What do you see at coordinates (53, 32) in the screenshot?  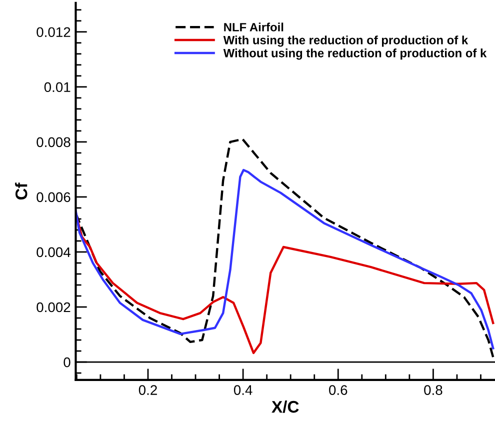 I see `y-tick-label: 0.012` at bounding box center [53, 32].